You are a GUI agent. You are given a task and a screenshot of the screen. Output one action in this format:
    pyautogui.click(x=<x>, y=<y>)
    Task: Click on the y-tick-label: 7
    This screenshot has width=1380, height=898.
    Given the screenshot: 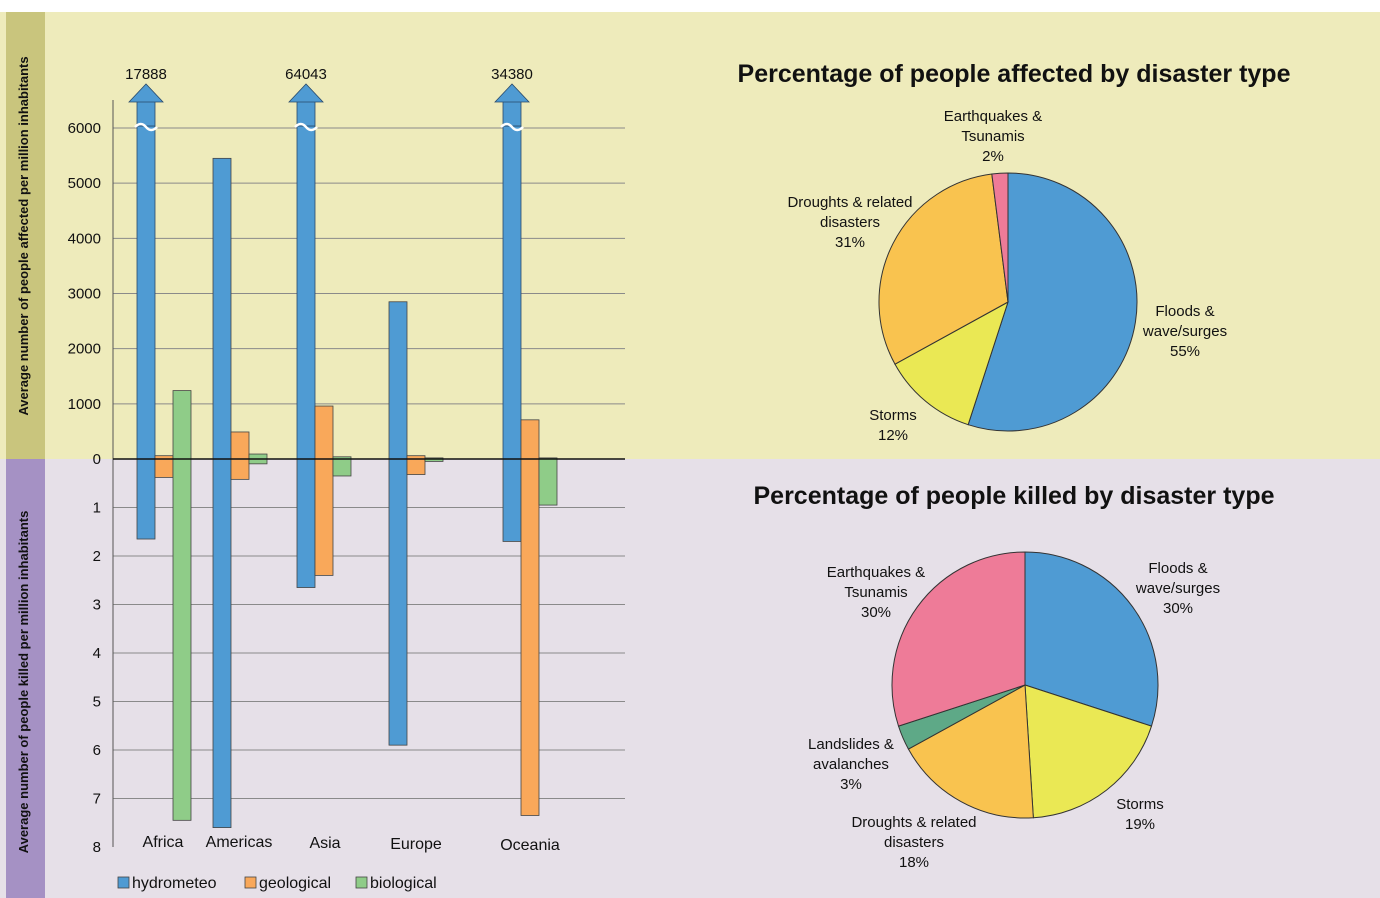 What is the action you would take?
    pyautogui.click(x=97, y=799)
    